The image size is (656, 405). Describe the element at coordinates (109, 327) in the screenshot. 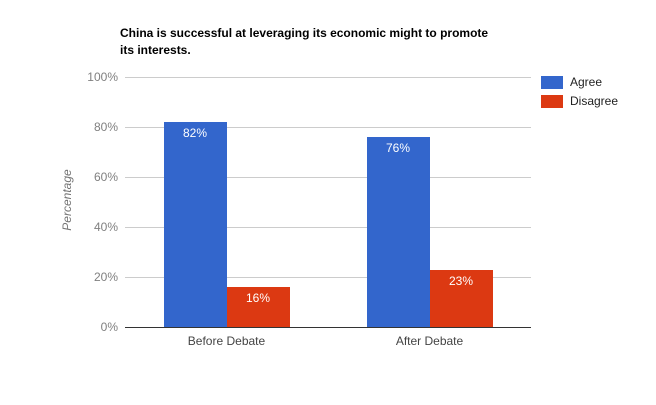

I see `y-tick-label-0: 0%` at that location.